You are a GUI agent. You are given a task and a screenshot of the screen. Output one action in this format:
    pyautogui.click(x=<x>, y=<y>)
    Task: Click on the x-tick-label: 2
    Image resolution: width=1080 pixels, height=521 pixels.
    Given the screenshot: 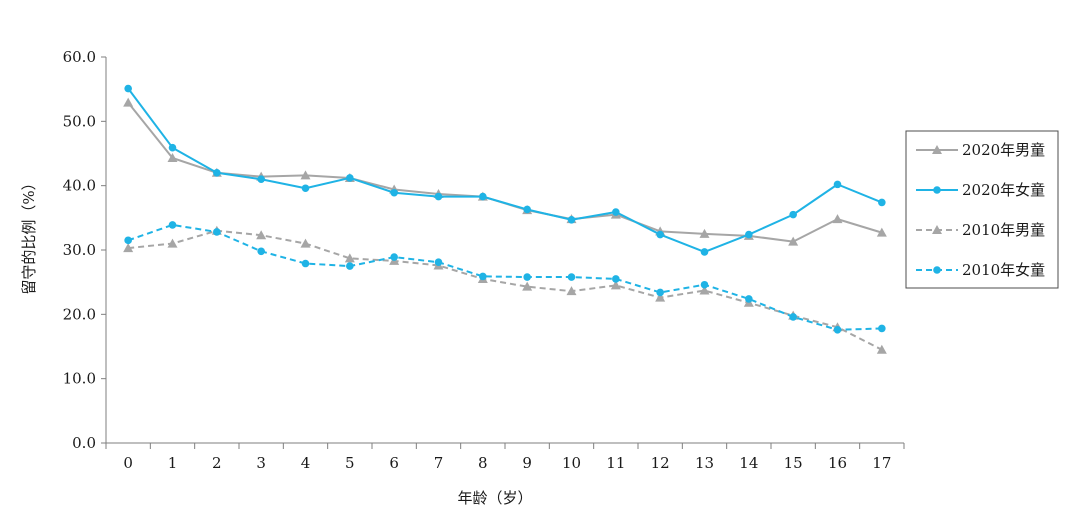 What is the action you would take?
    pyautogui.click(x=217, y=463)
    